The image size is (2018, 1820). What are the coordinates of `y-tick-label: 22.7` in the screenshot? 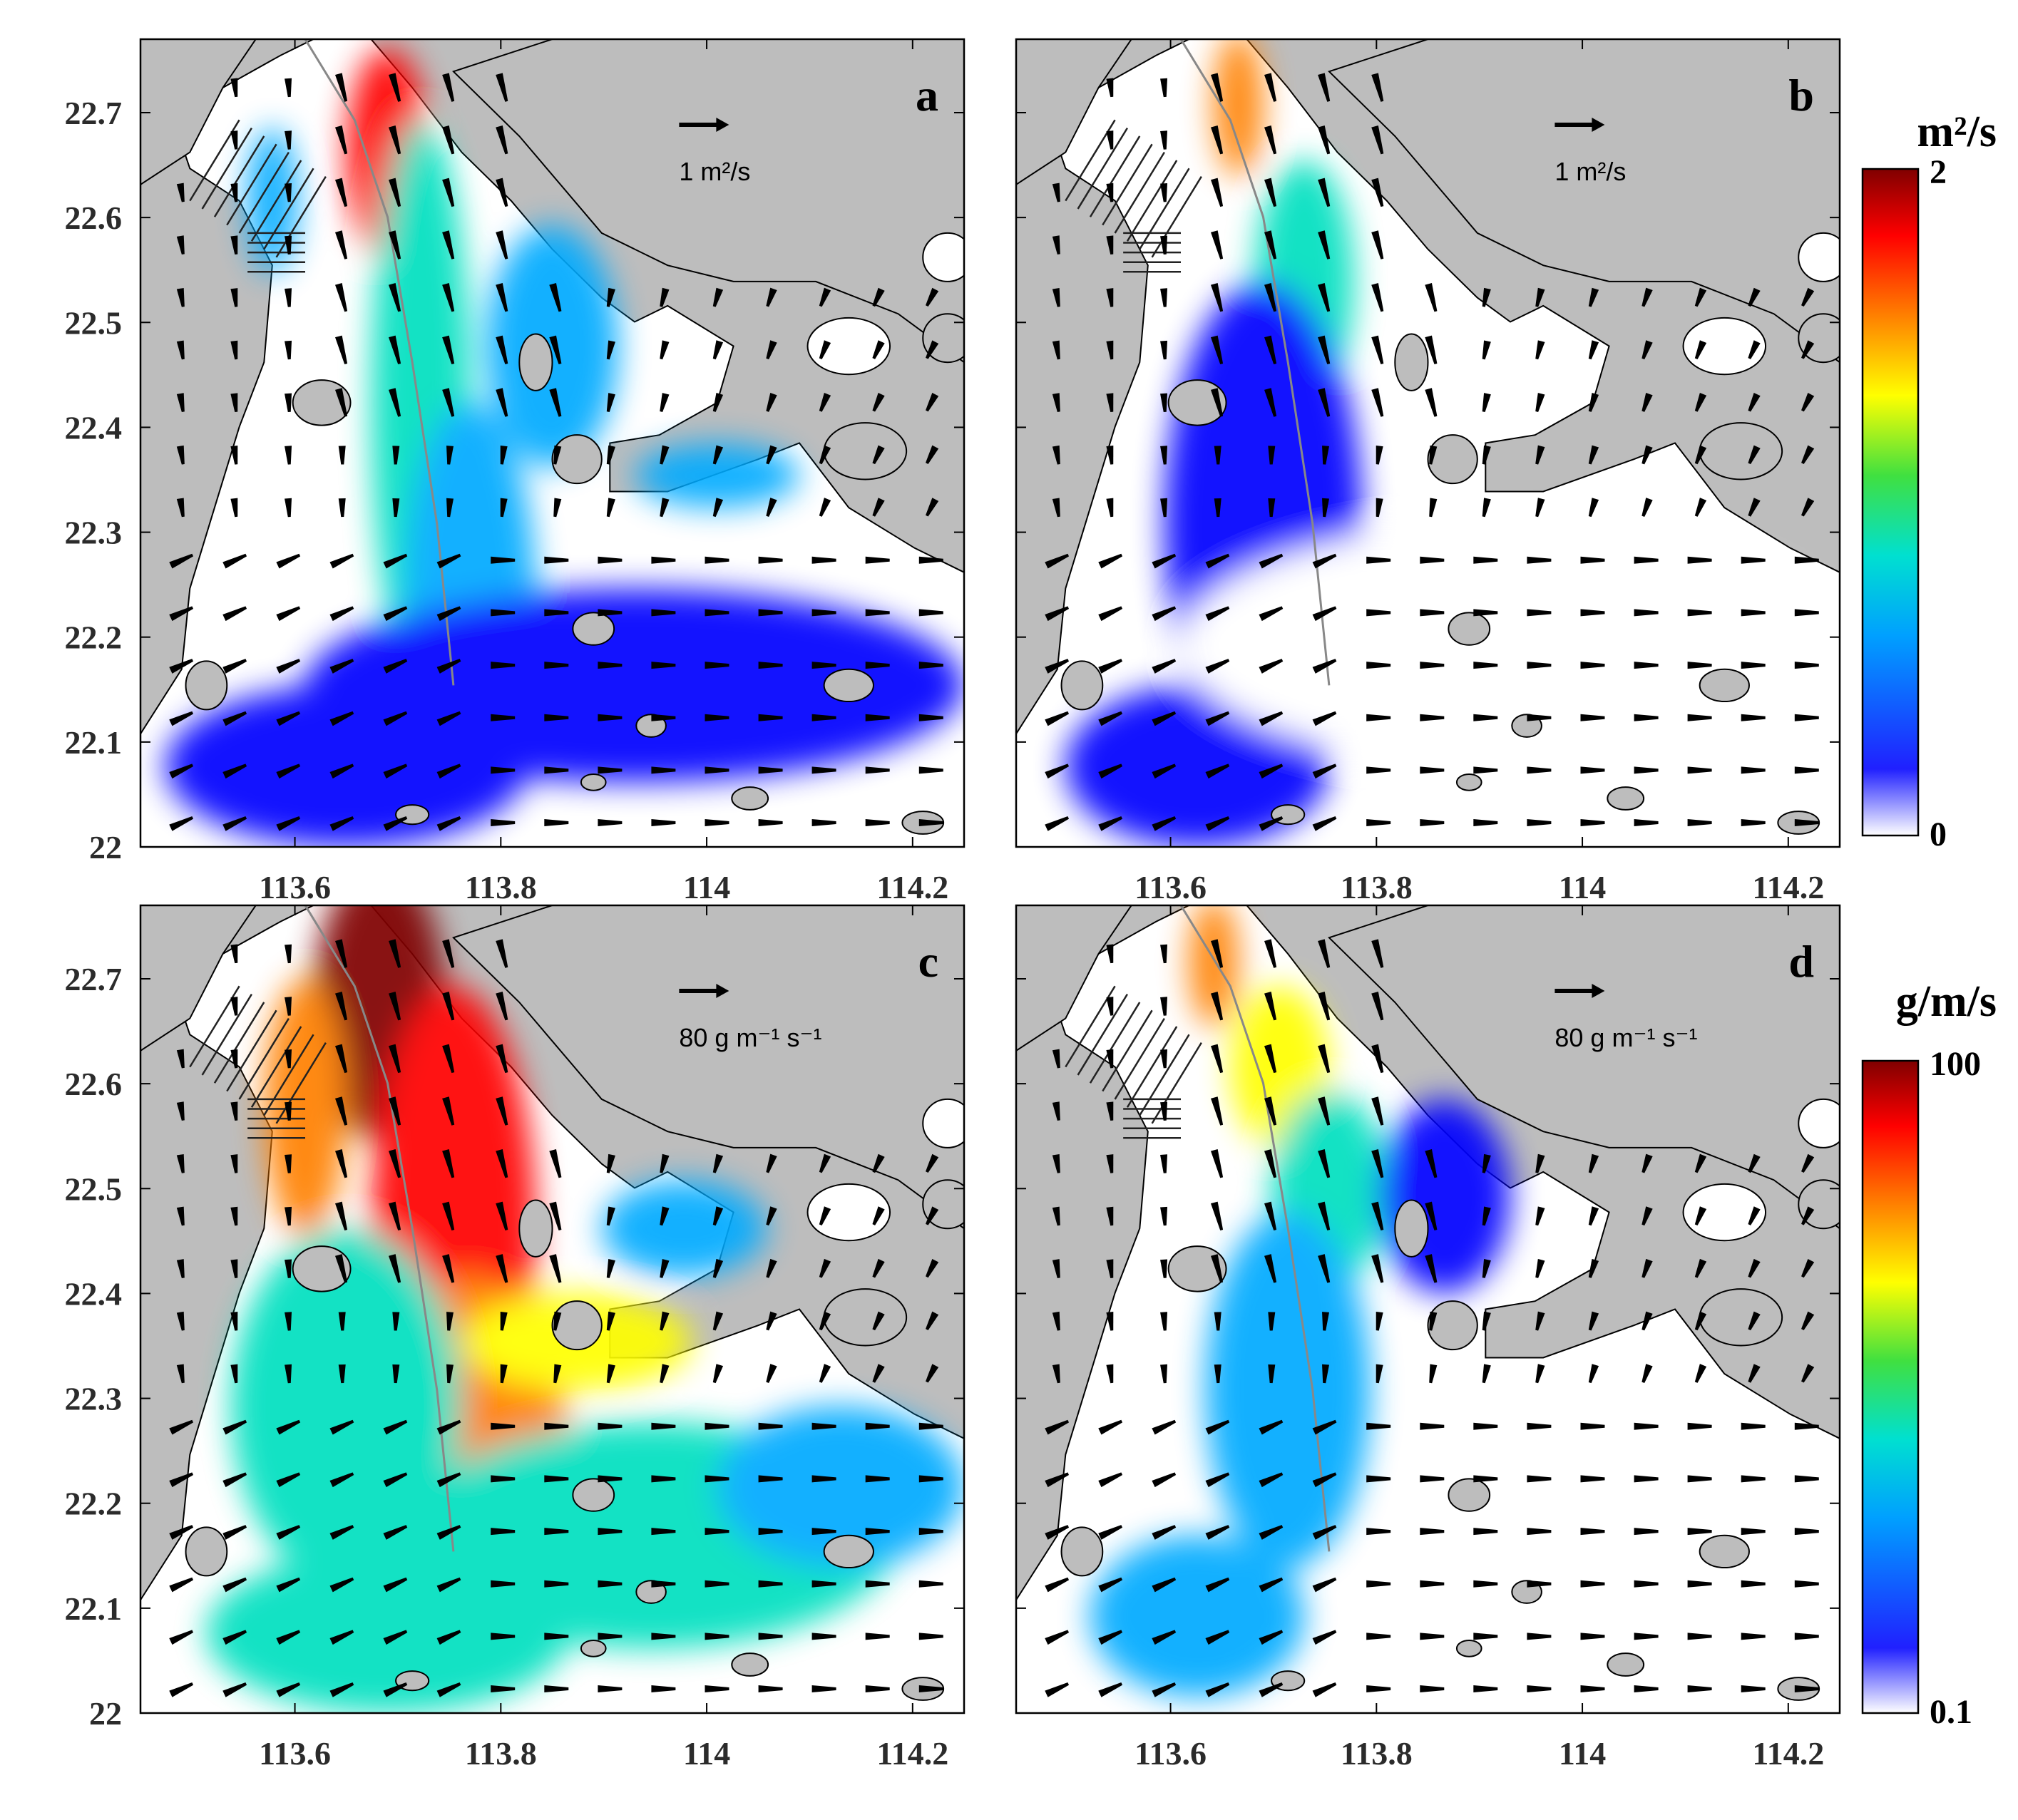 It's located at (94, 113).